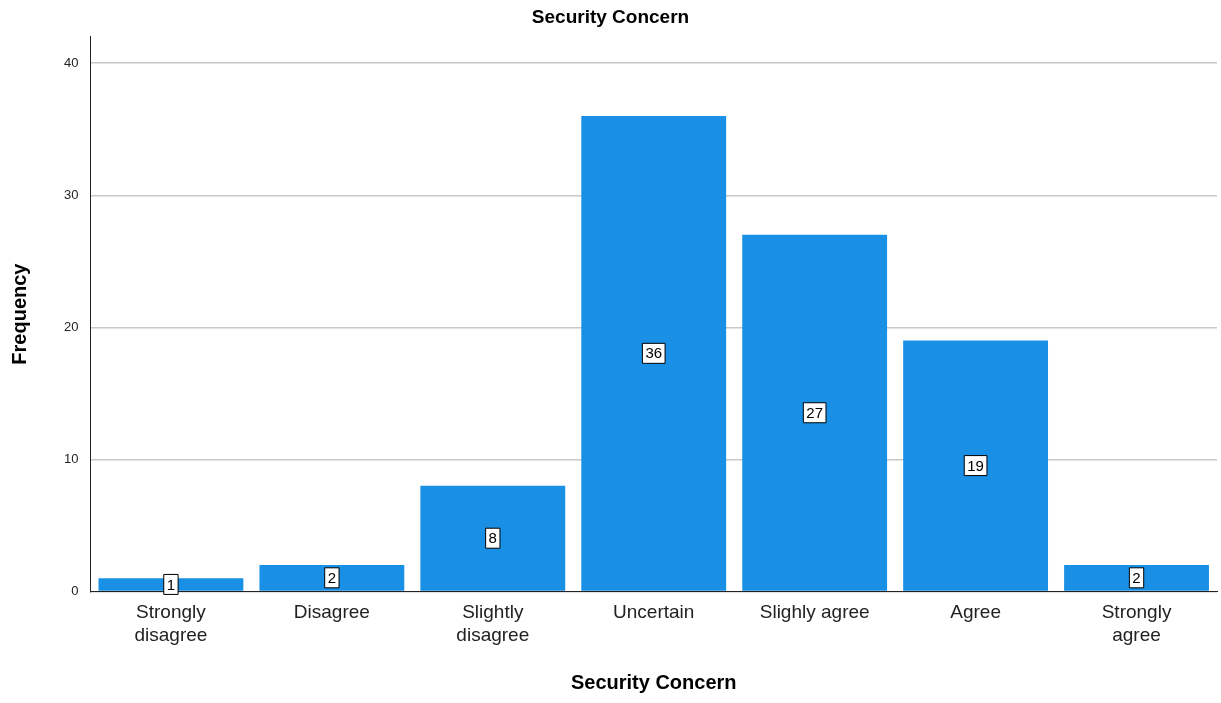 The width and height of the screenshot is (1221, 703). What do you see at coordinates (71, 62) in the screenshot?
I see `y-tick-label: 40` at bounding box center [71, 62].